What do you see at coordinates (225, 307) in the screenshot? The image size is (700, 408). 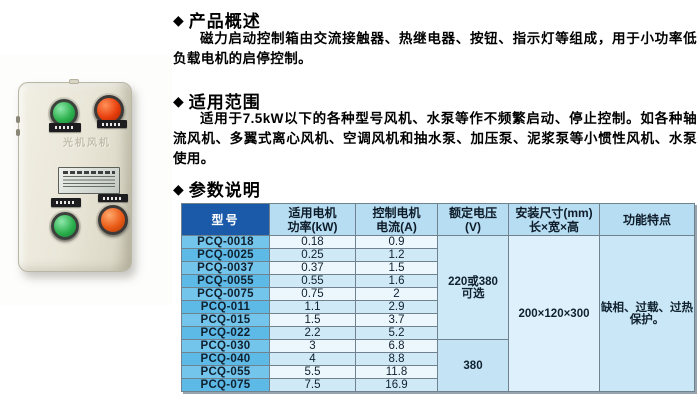 I see `model-cell: PCQ-011` at bounding box center [225, 307].